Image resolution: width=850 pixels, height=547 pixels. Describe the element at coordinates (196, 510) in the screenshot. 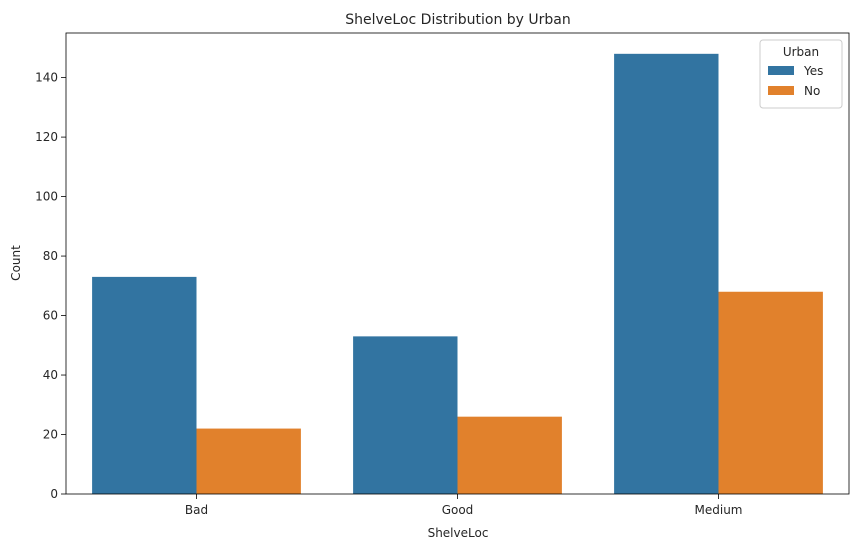

I see `x-tick-label: Bad` at that location.